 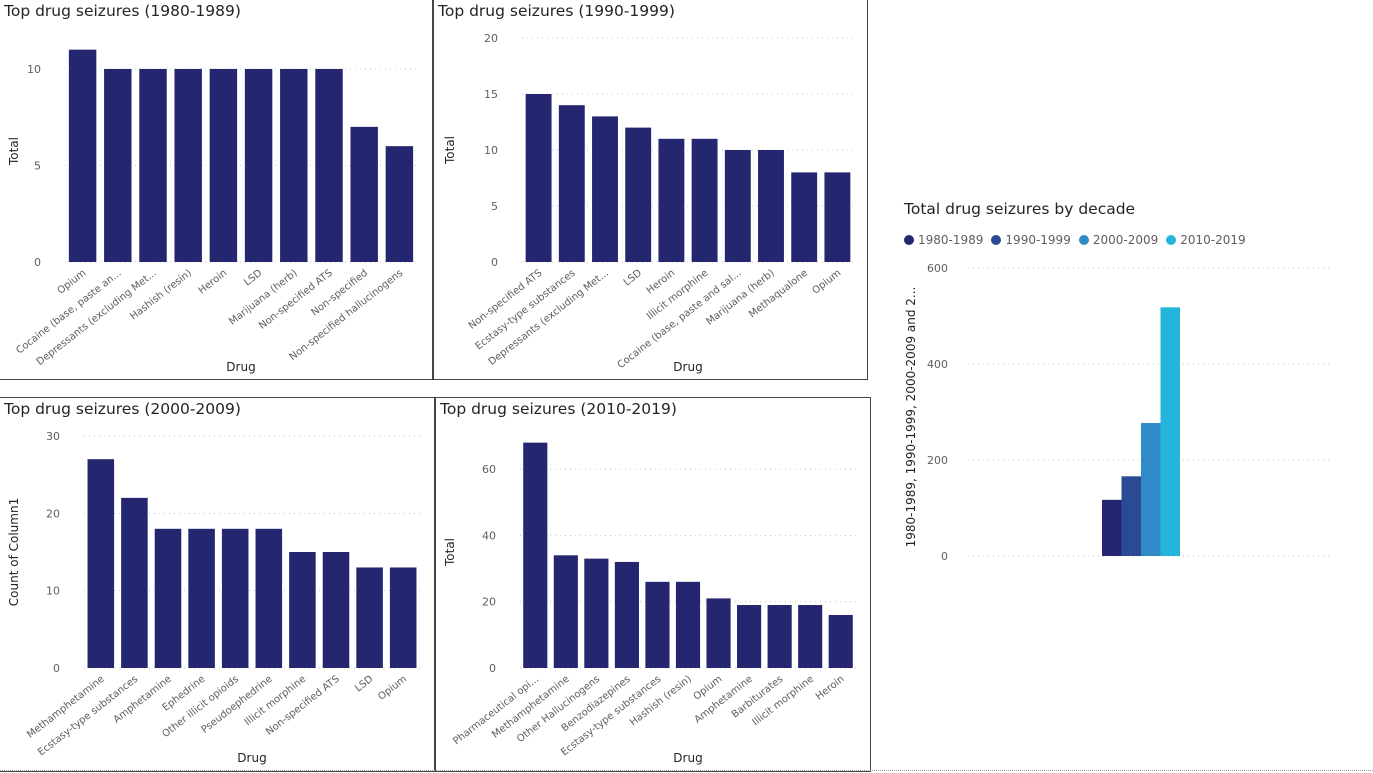 I want to click on y-tick-label: 60, so click(x=489, y=469).